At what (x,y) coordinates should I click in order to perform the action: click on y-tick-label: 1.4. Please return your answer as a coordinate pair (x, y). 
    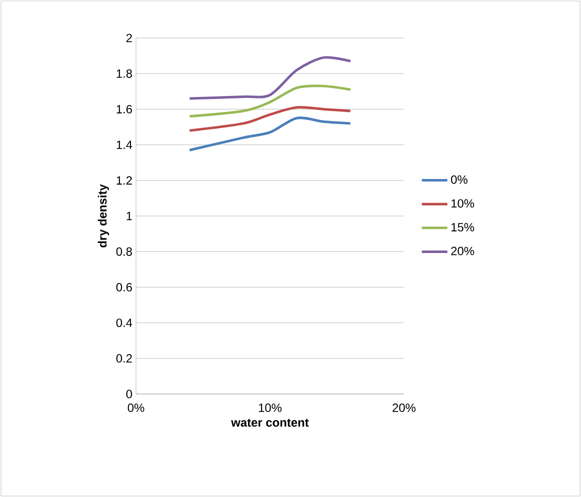
    Looking at the image, I should click on (124, 144).